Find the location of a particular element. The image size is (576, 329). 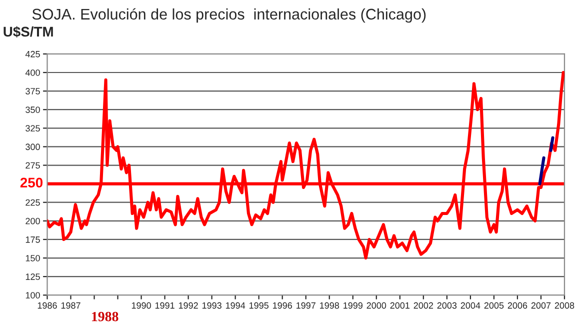

x-tick-label: 1992 is located at coordinates (188, 305).